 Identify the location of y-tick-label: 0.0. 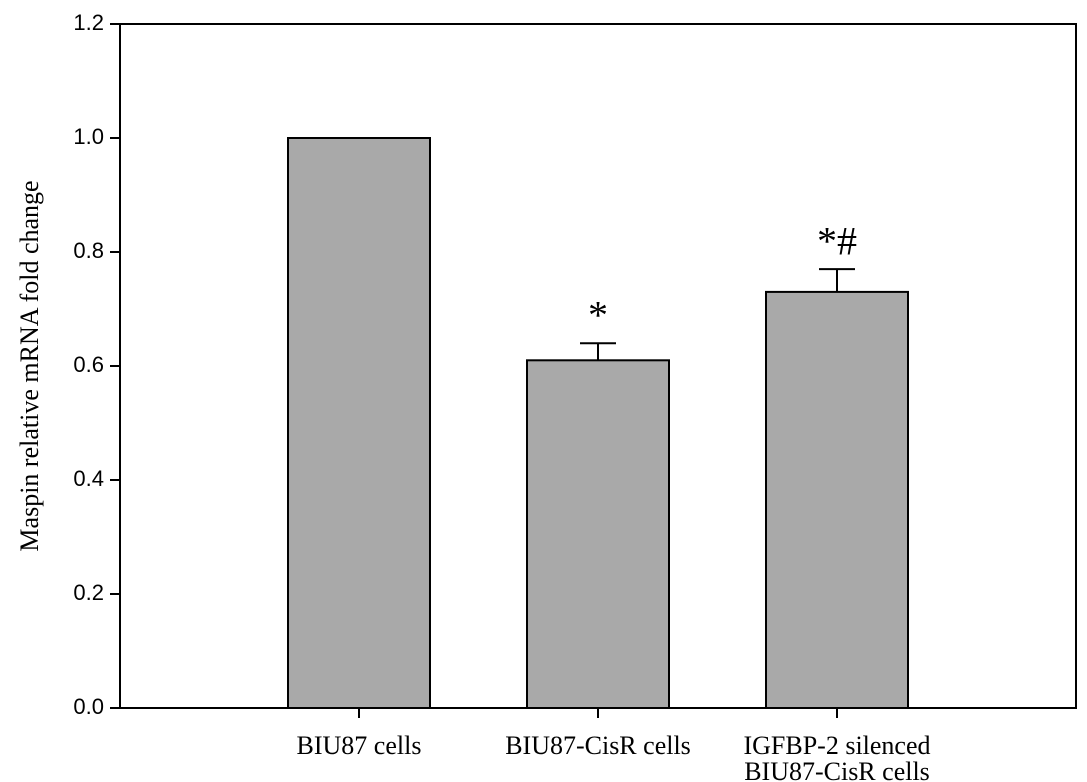
(88, 706).